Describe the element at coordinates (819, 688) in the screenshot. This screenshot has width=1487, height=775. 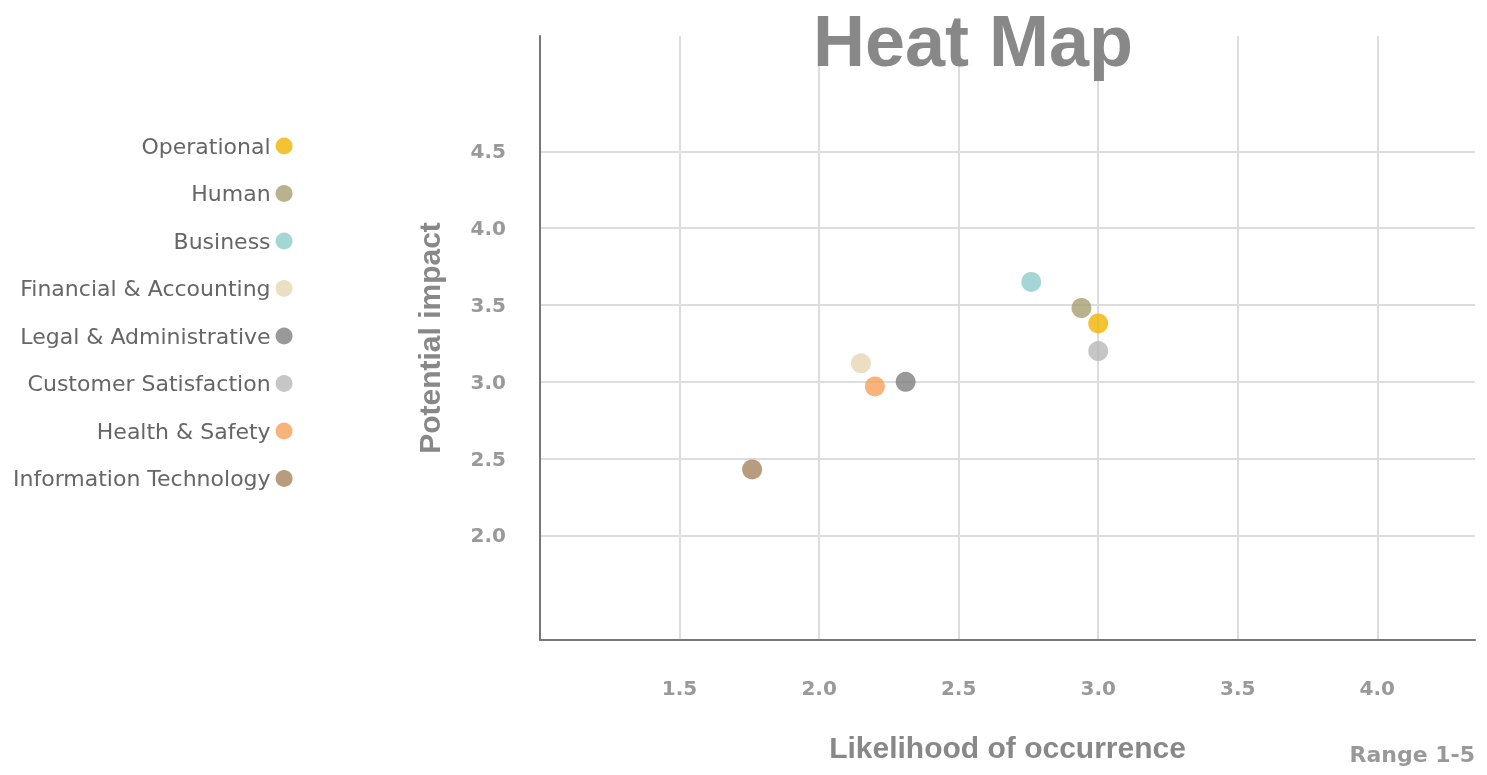
I see `x-tick-label: 2.0` at that location.